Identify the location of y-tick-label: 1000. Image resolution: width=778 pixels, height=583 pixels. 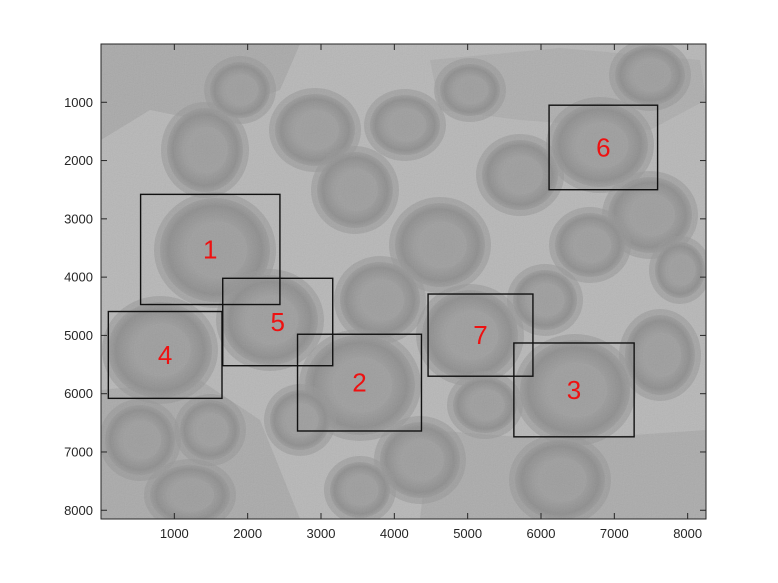
(78, 102).